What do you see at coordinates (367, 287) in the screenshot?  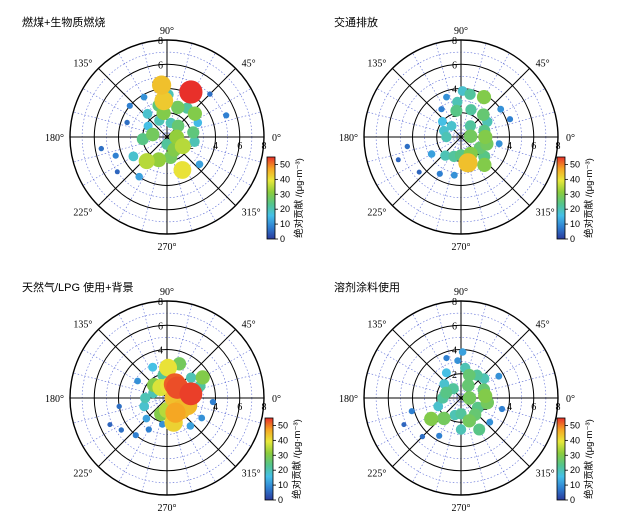 I see `panel-title: 溶剂涂料使用` at bounding box center [367, 287].